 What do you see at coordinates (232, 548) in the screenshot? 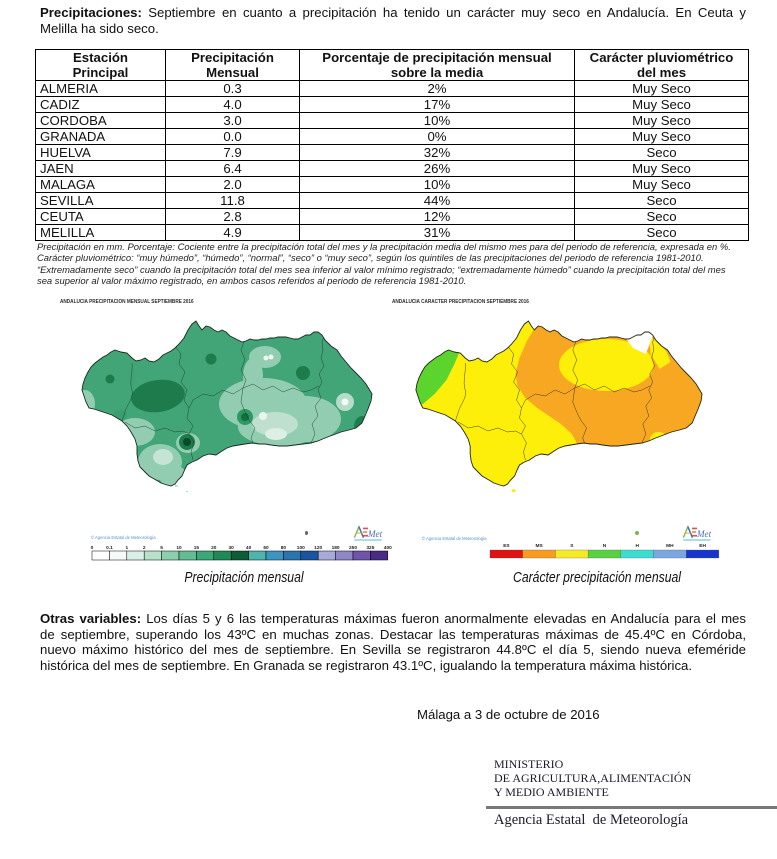
I see `svg-text: 30` at bounding box center [232, 548].